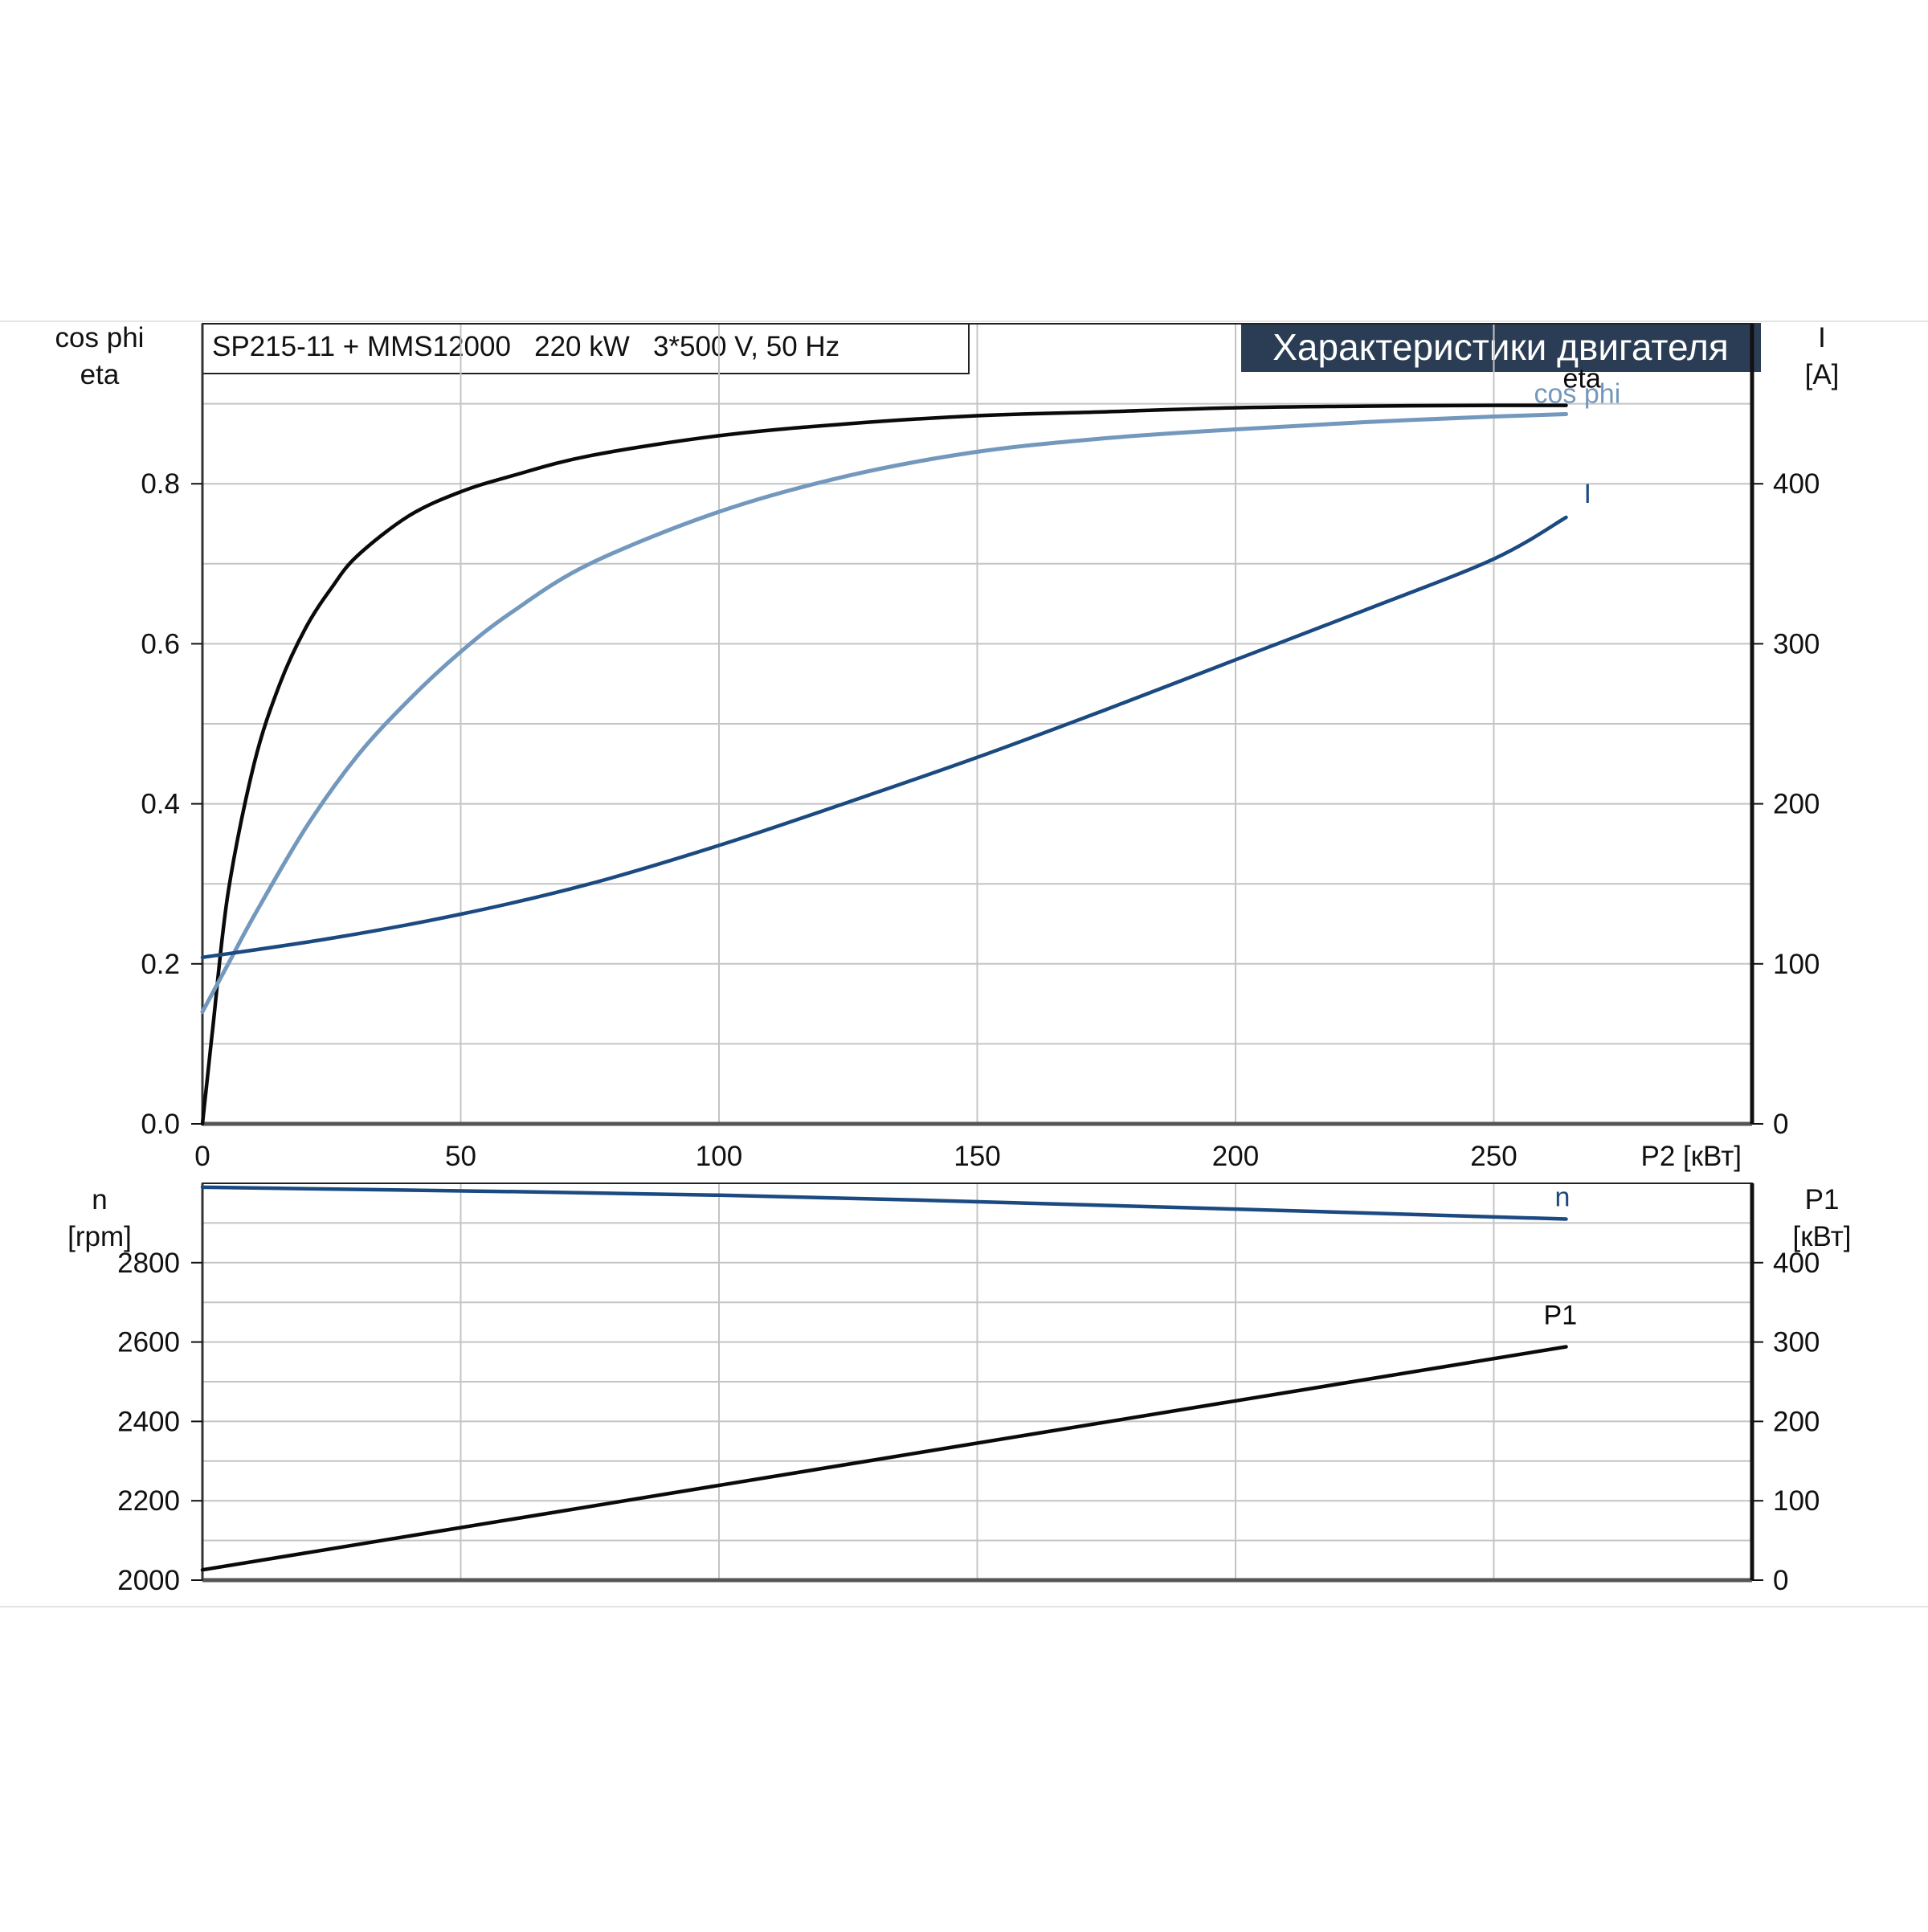 Image resolution: width=1928 pixels, height=1932 pixels. What do you see at coordinates (148, 1501) in the screenshot?
I see `y-left-tick-label: 2200` at bounding box center [148, 1501].